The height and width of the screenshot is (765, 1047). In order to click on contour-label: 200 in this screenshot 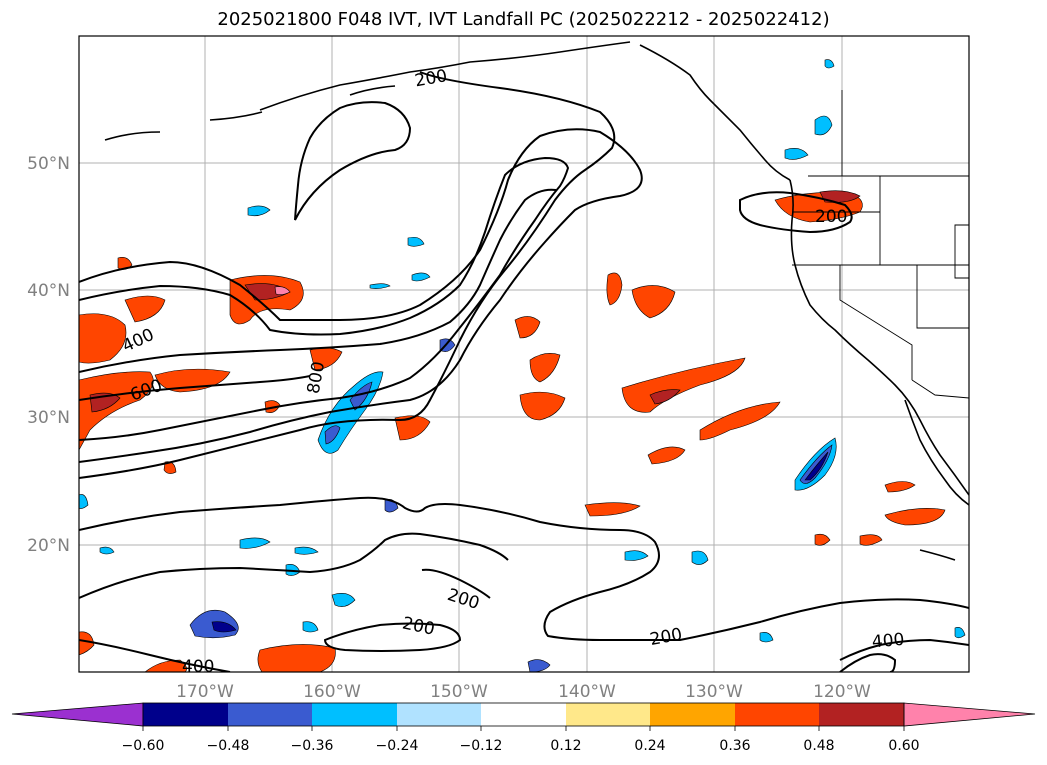, I will do `click(831, 217)`.